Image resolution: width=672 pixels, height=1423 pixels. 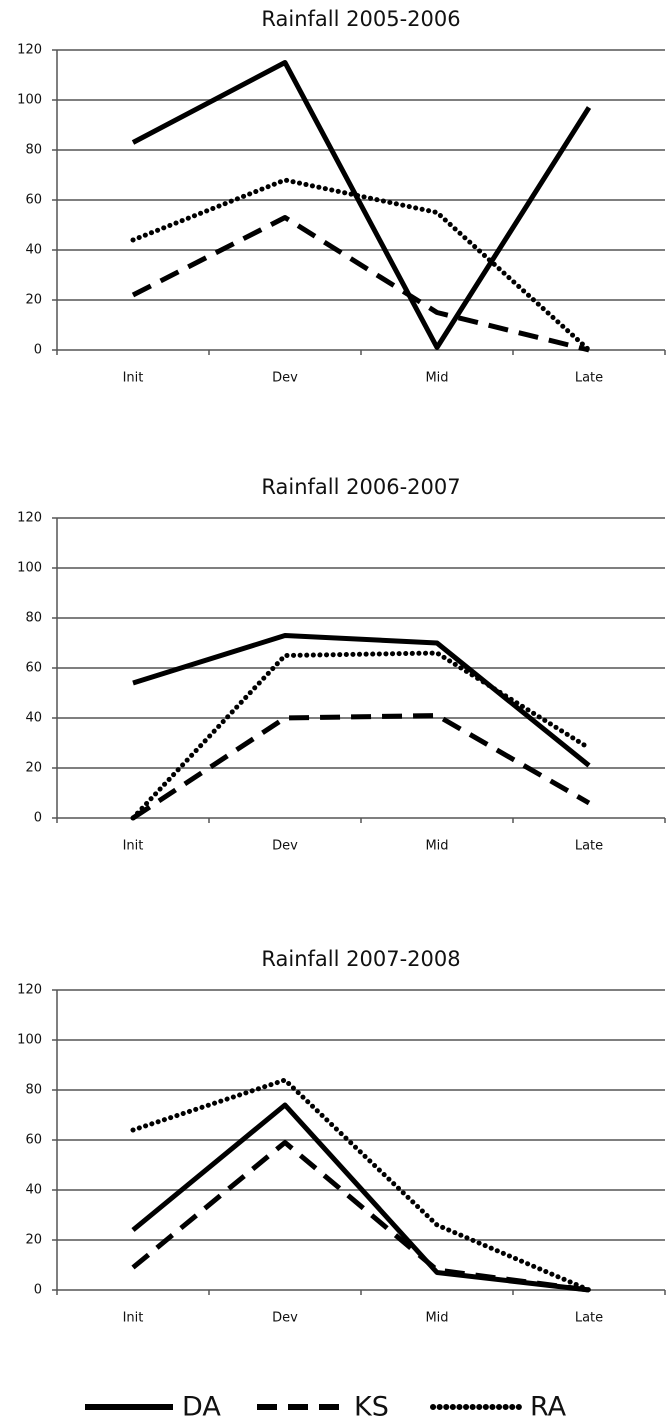 I want to click on legend-label: DA, so click(x=201, y=1407).